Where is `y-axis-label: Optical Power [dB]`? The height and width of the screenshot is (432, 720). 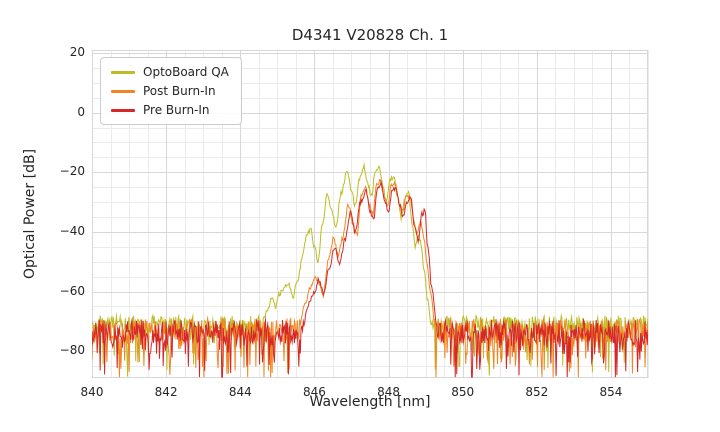
y-axis-label: Optical Power [dB] is located at coordinates (30, 214).